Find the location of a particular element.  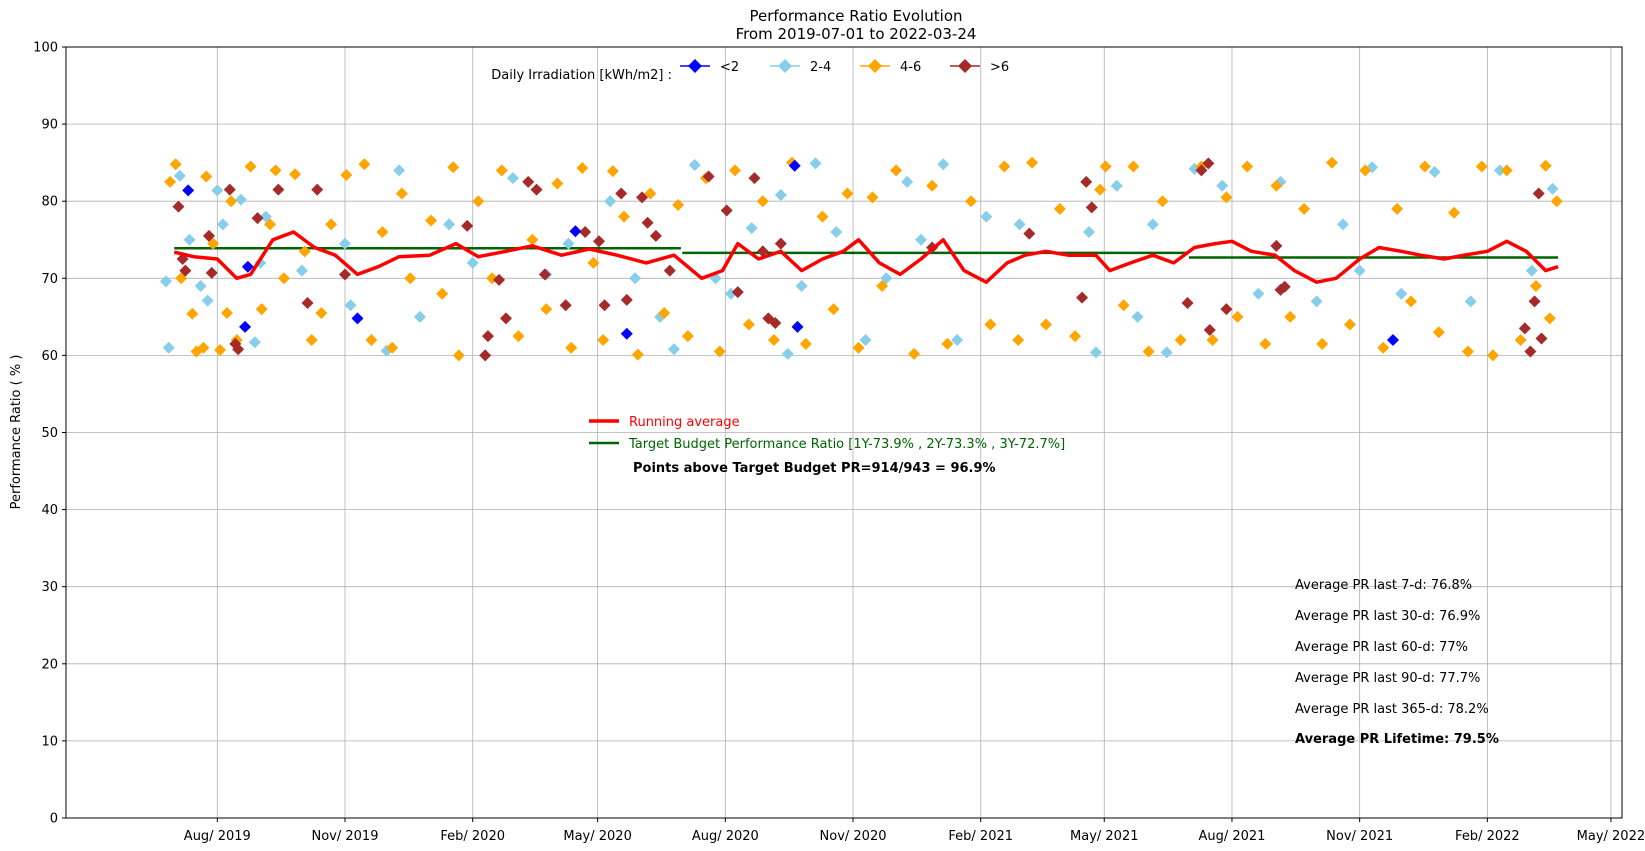

y-tick-label: 90 is located at coordinates (49, 125).